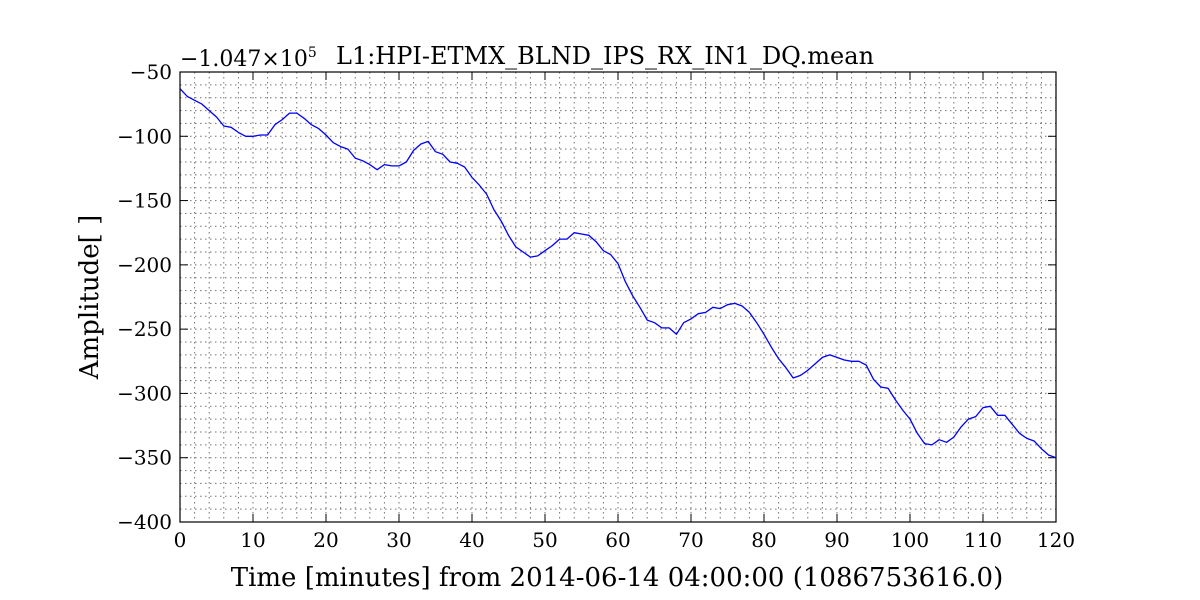  I want to click on x-tick-label: 70, so click(690, 540).